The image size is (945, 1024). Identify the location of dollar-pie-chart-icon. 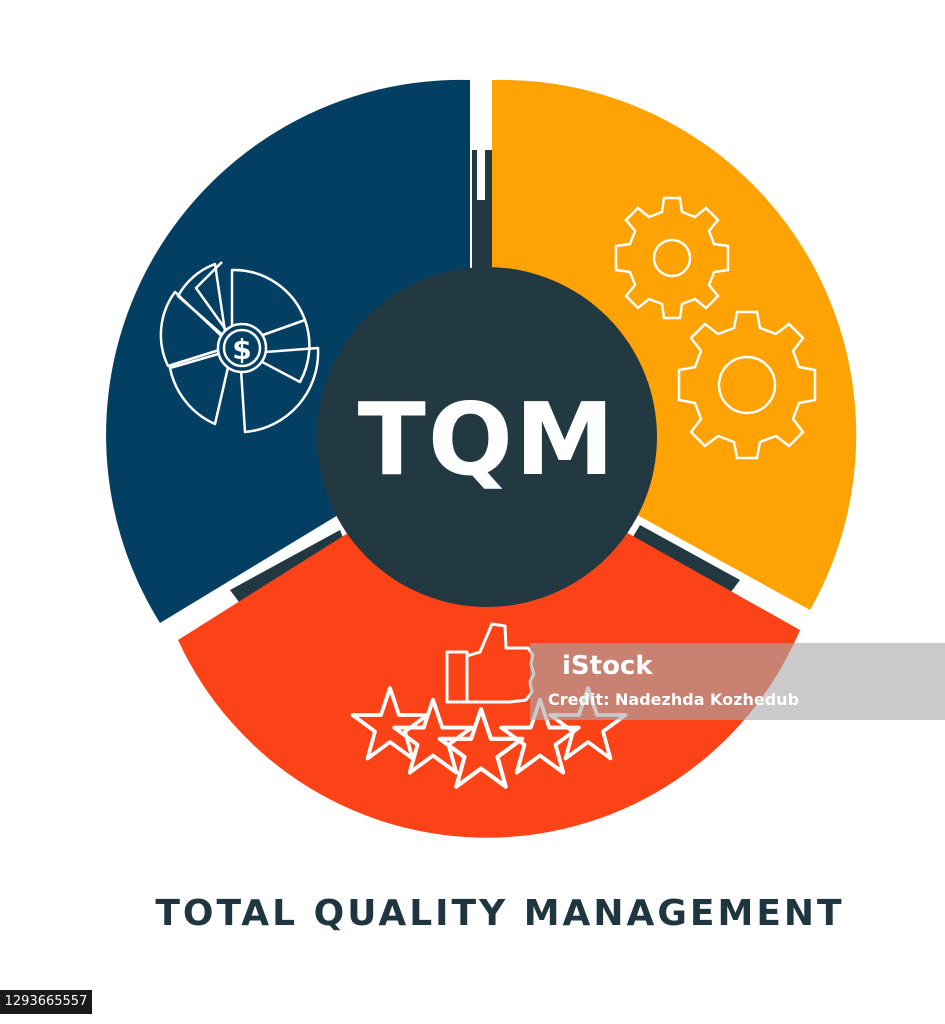
(239, 347).